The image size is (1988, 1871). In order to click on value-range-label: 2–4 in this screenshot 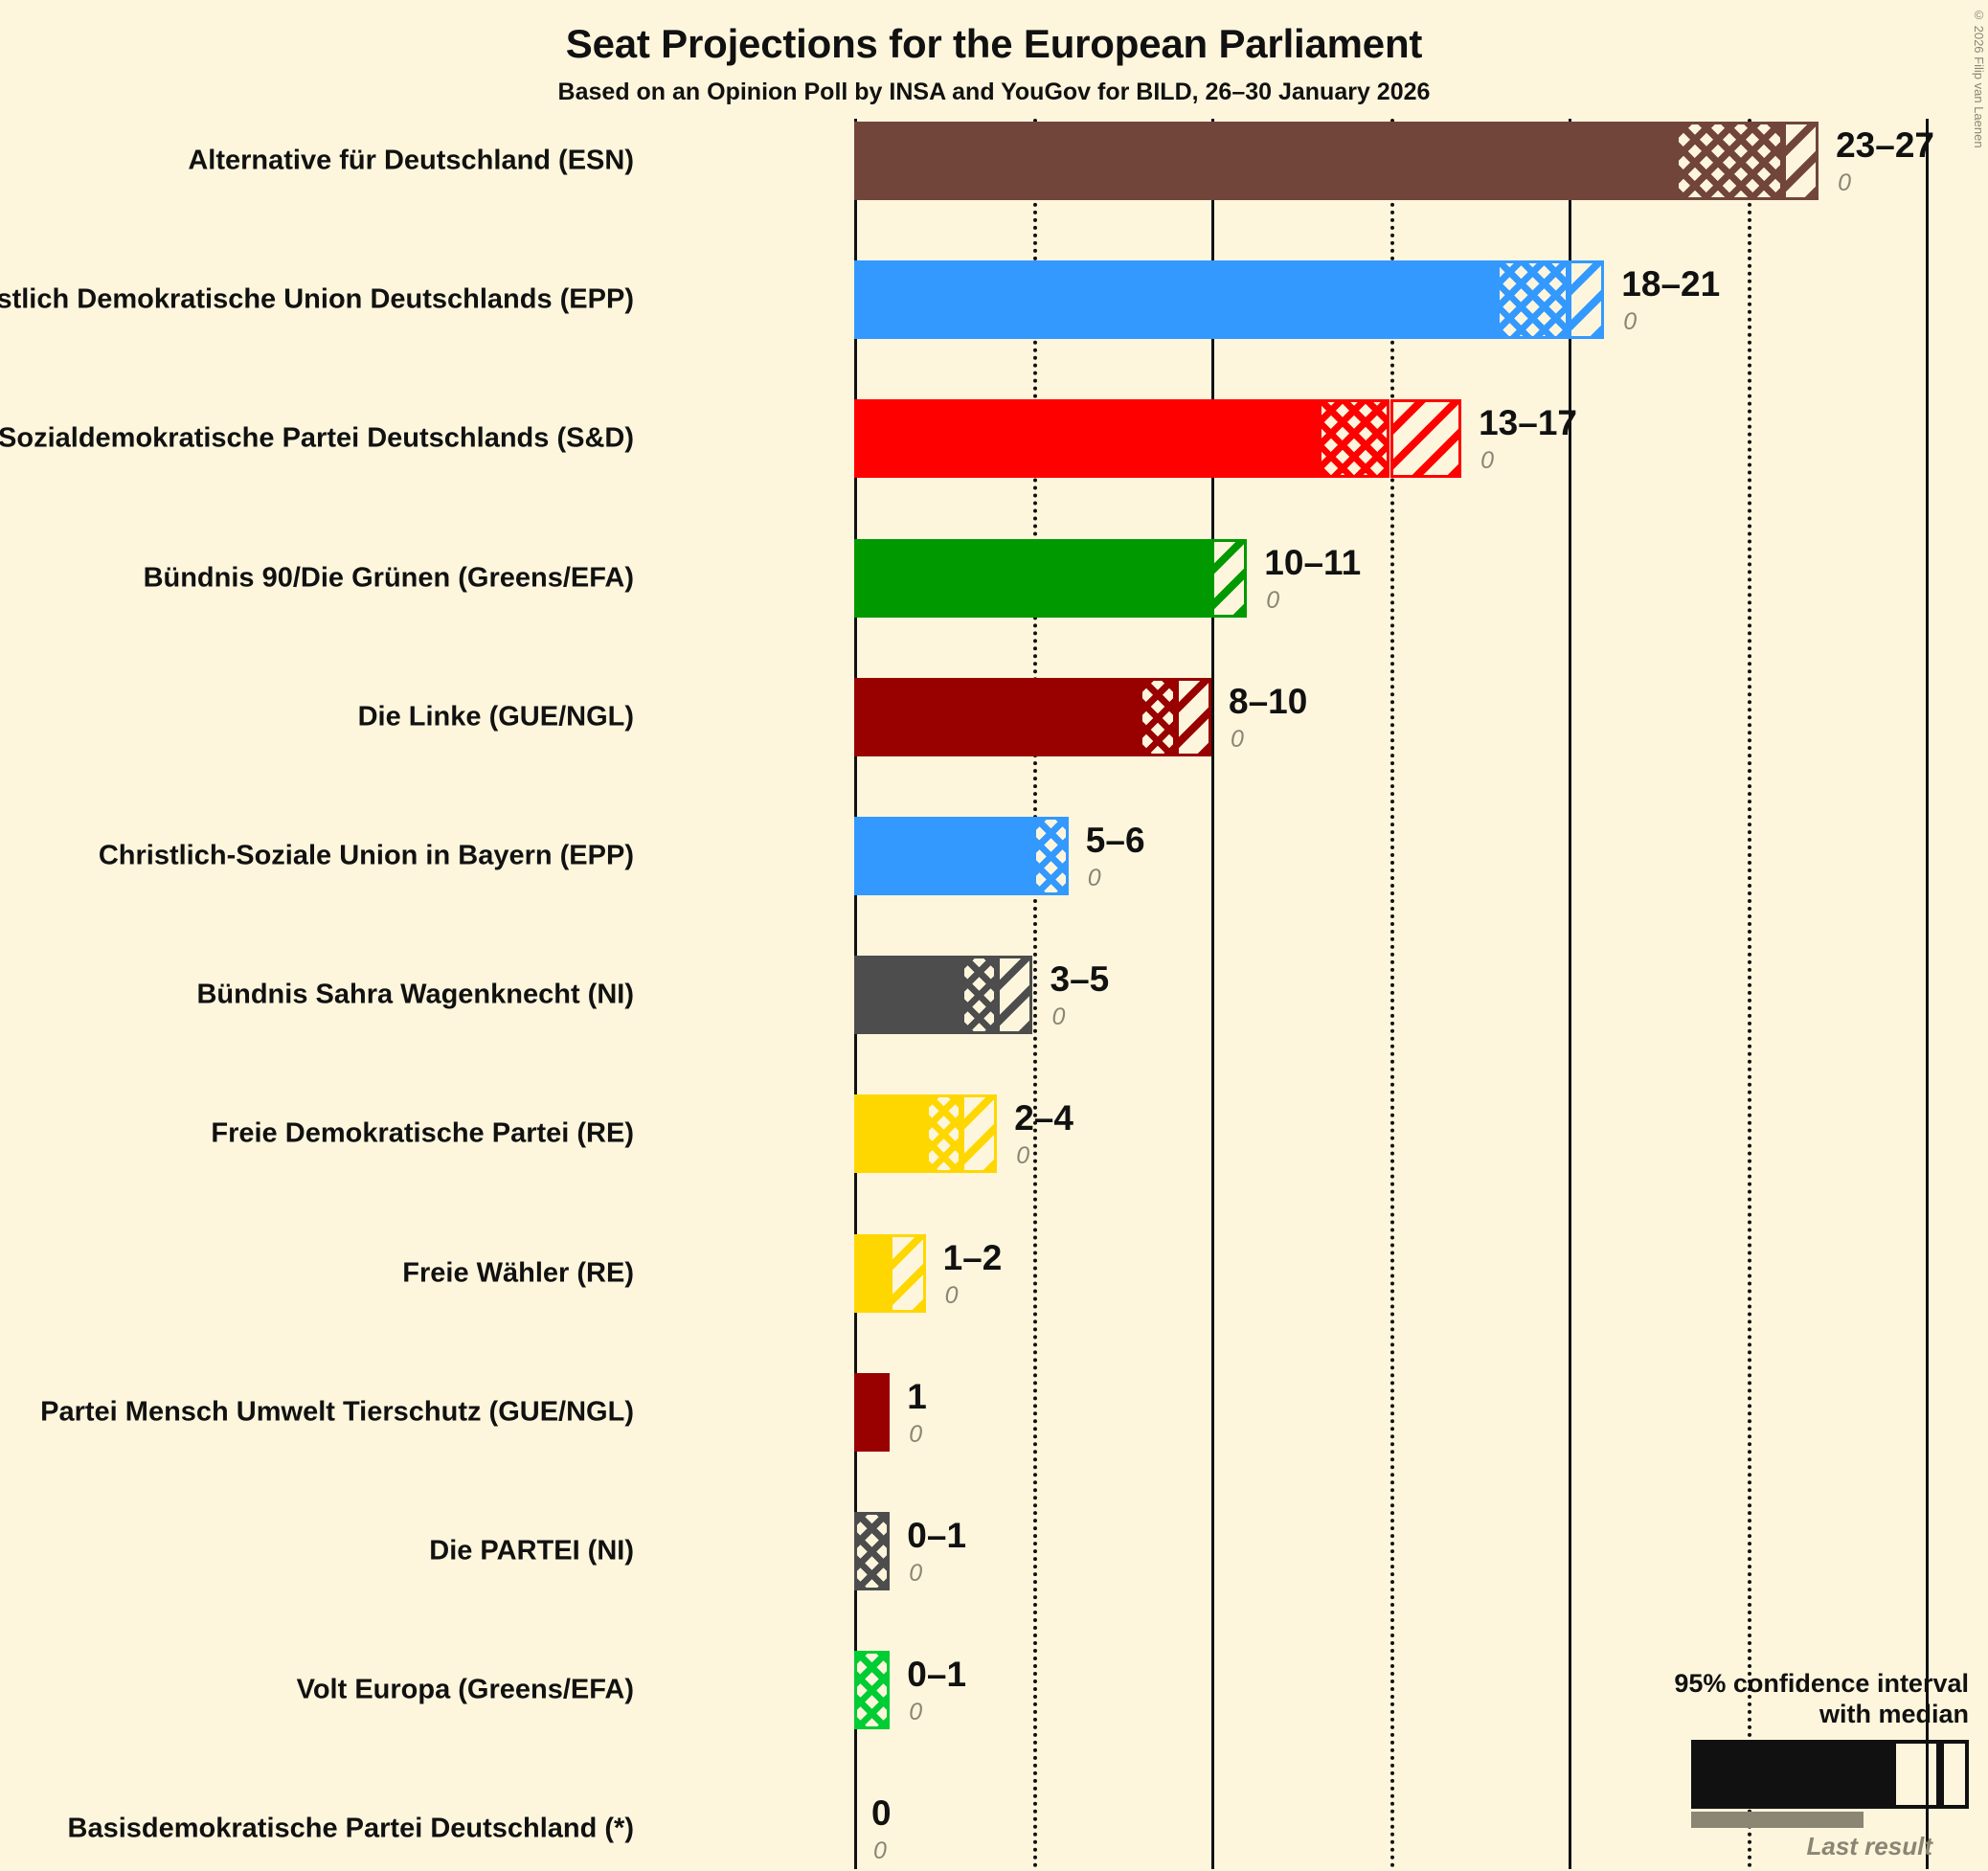, I will do `click(1043, 1118)`.